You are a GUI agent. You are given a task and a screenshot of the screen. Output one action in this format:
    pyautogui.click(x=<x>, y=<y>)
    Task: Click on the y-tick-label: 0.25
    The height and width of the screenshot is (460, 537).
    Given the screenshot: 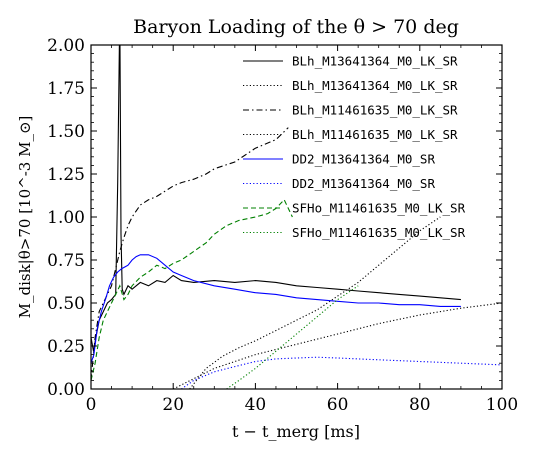 What is the action you would take?
    pyautogui.click(x=66, y=347)
    